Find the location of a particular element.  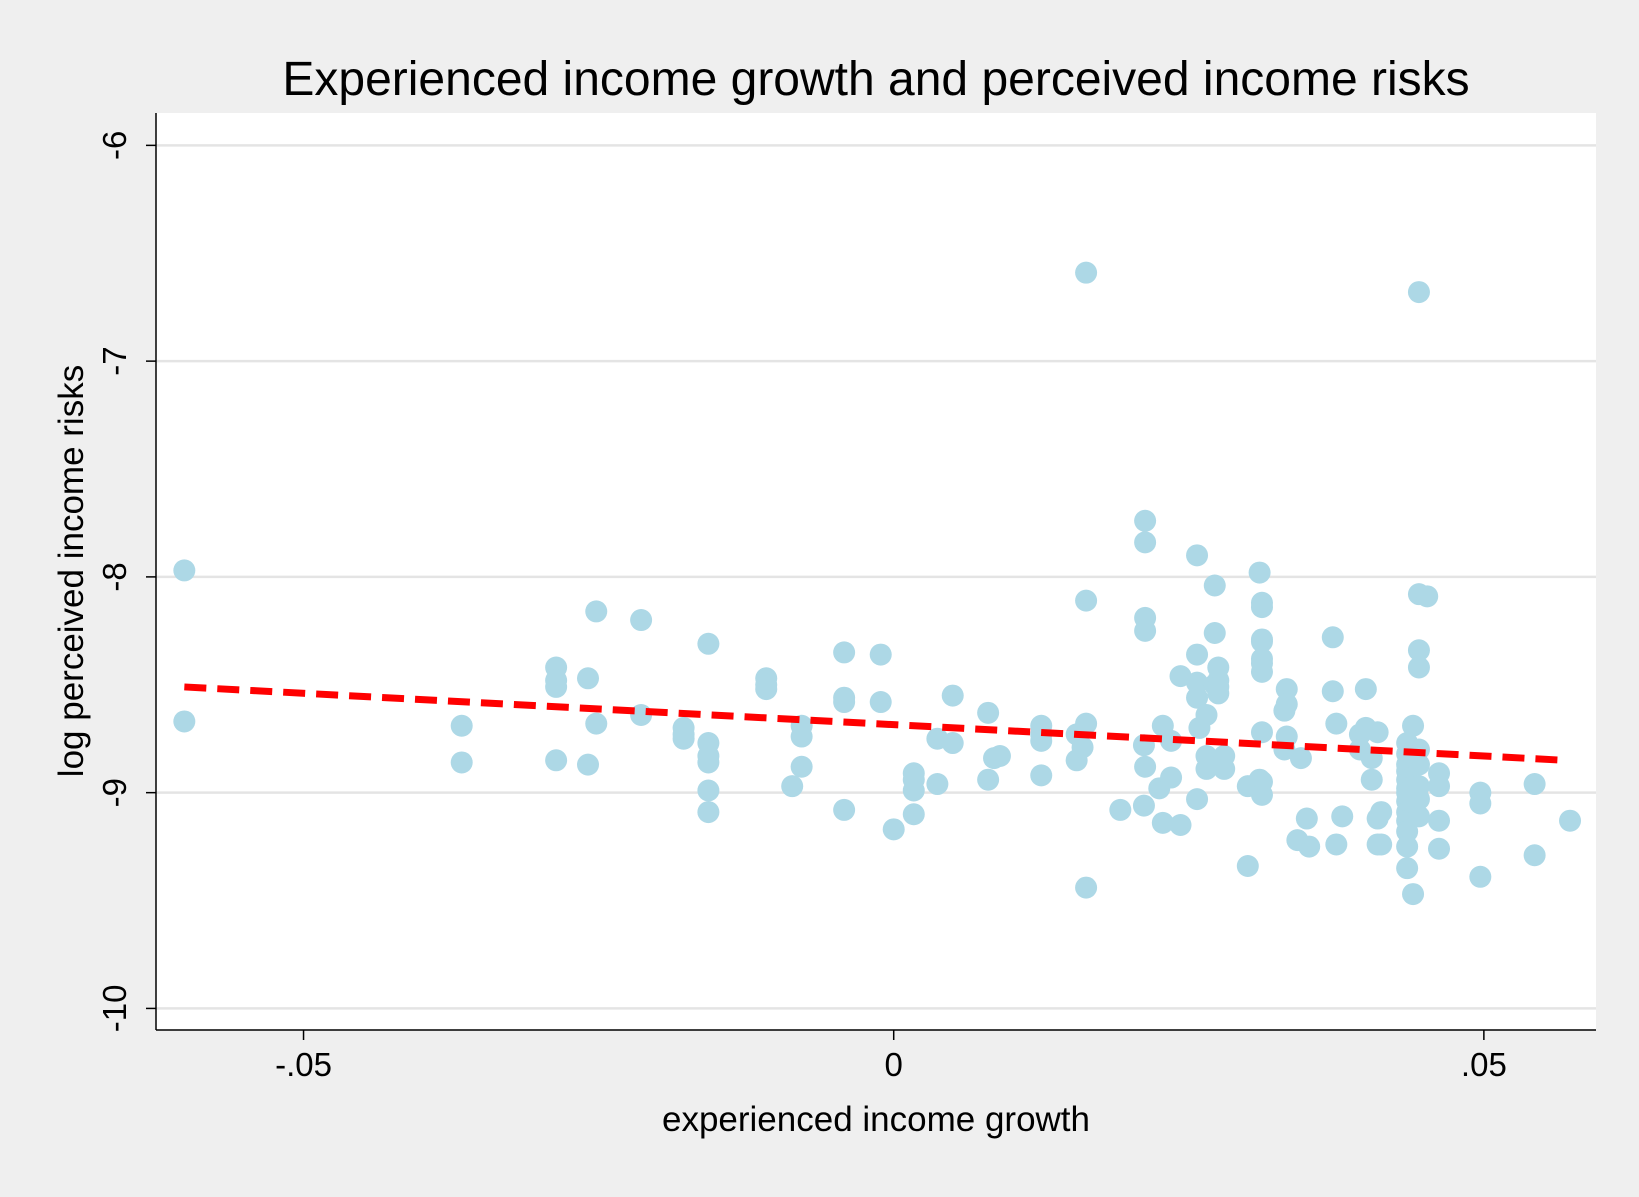

x-tick-label-0: -.05 is located at coordinates (303, 1064).